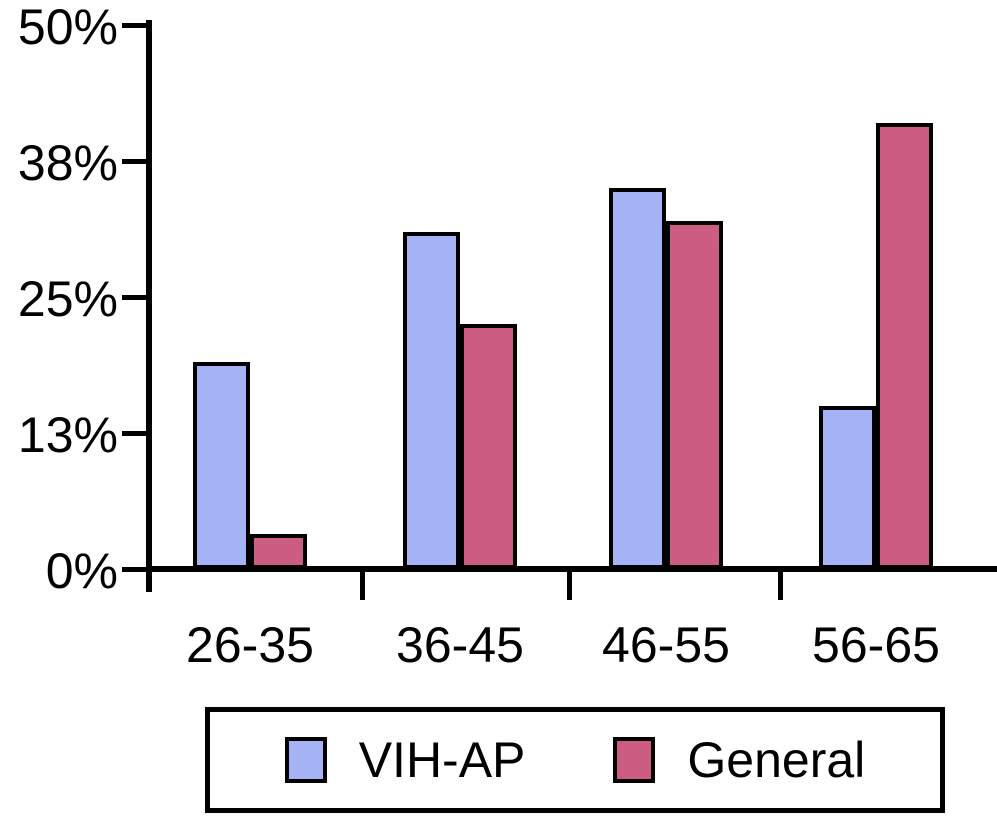  I want to click on y-tick-label: 38%, so click(67, 163).